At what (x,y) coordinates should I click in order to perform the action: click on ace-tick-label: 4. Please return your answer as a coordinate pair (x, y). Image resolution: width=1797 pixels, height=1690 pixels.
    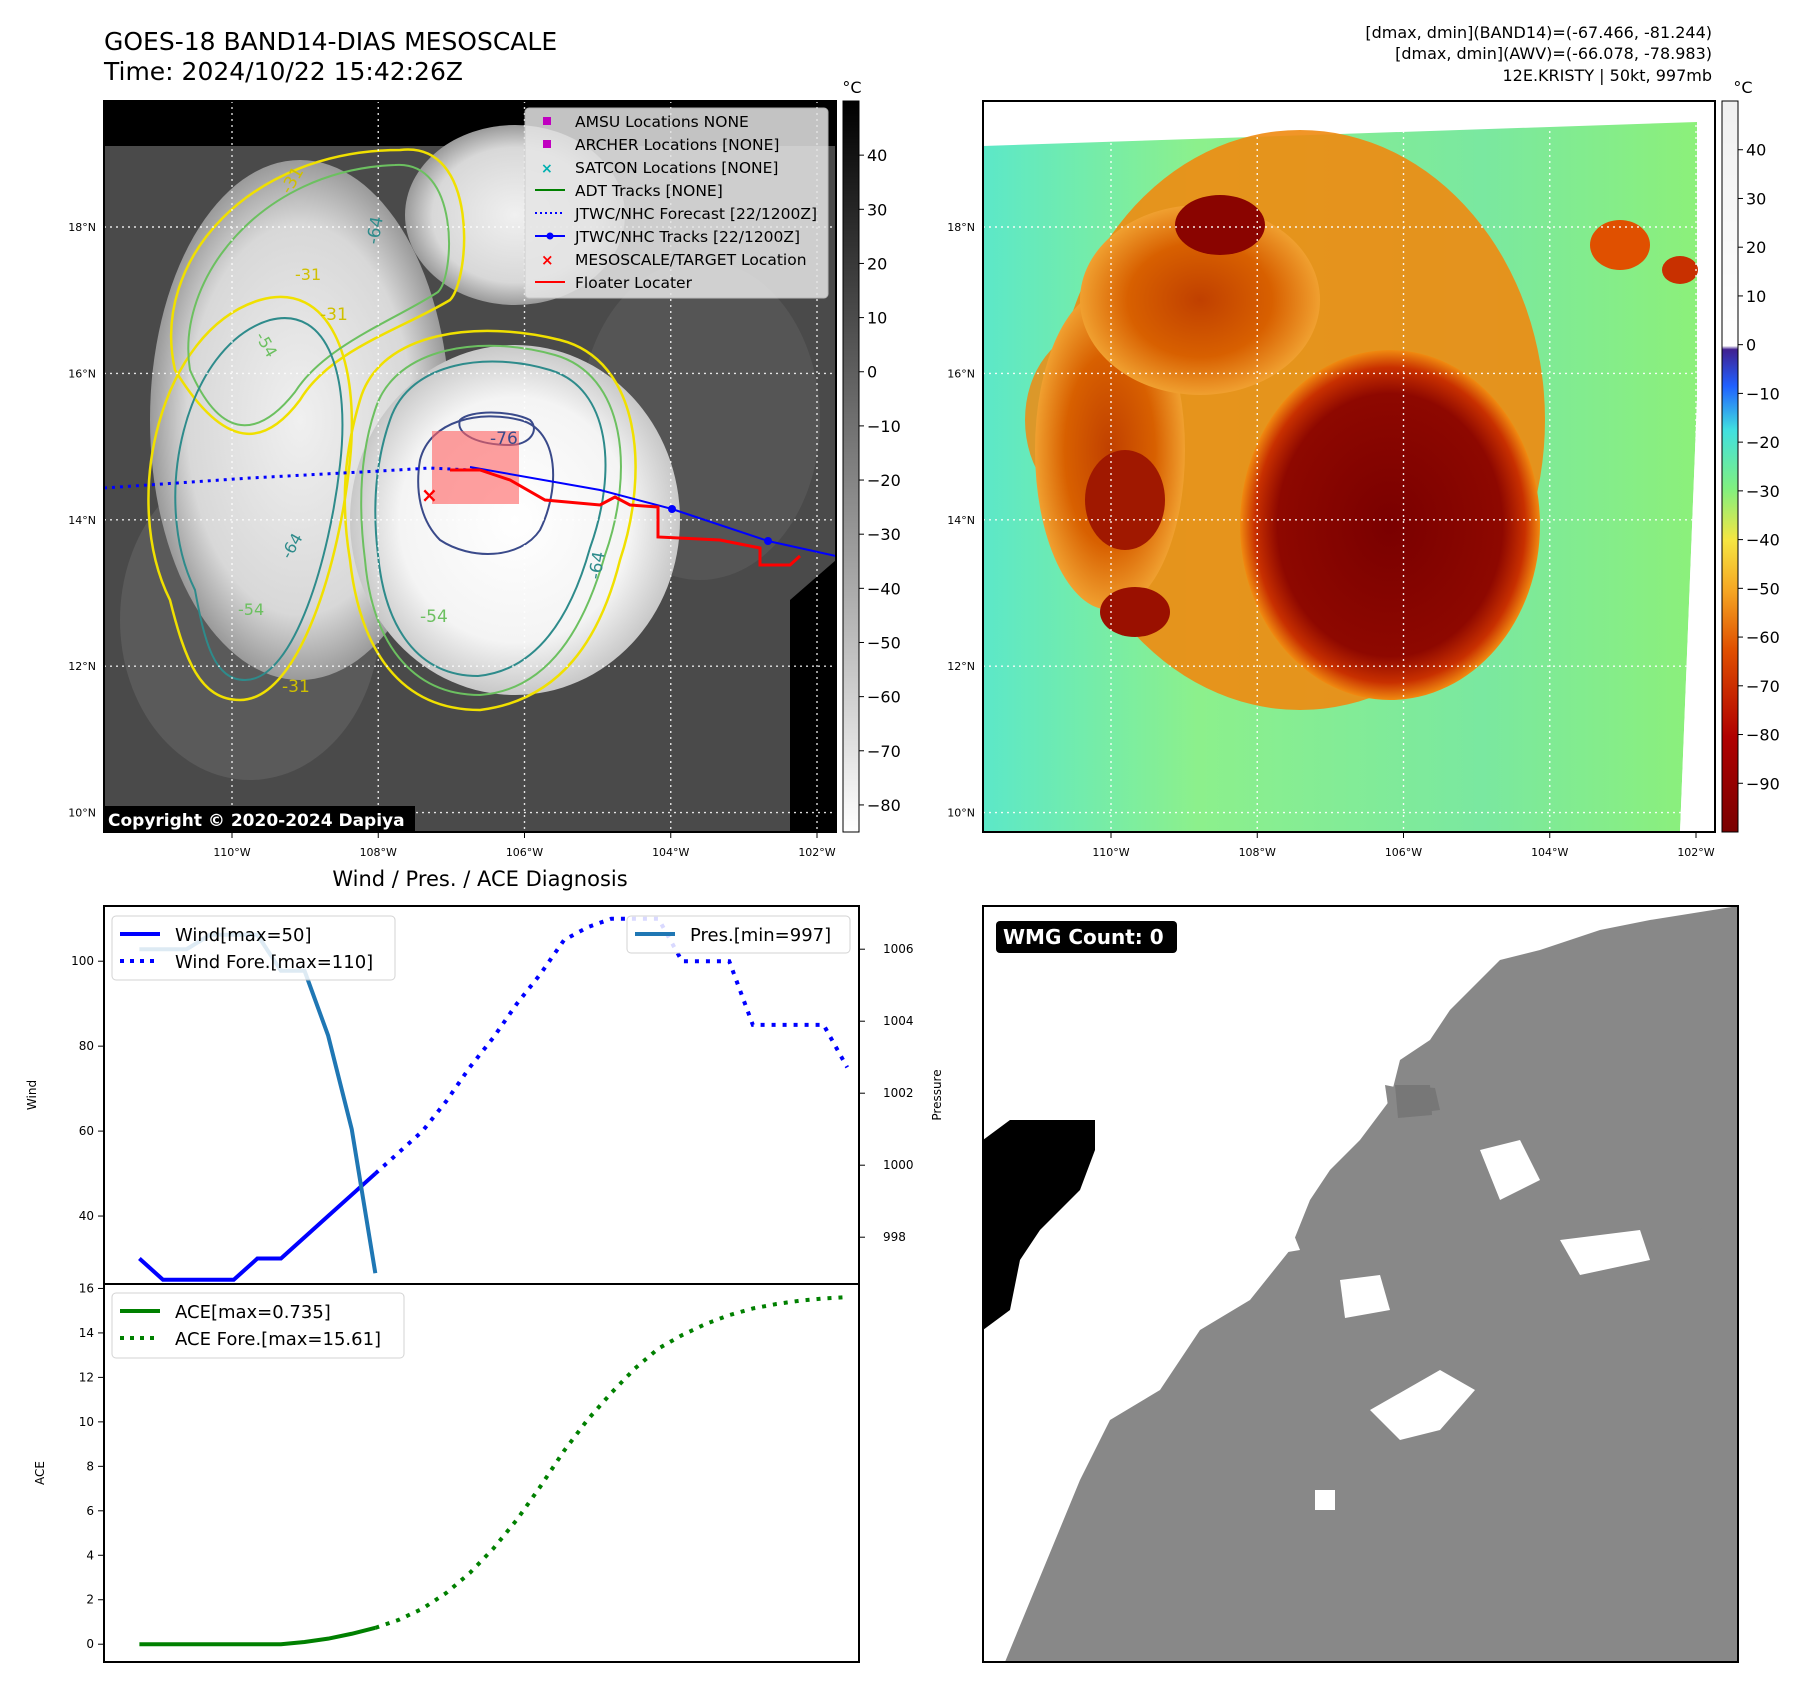
    Looking at the image, I should click on (90, 1555).